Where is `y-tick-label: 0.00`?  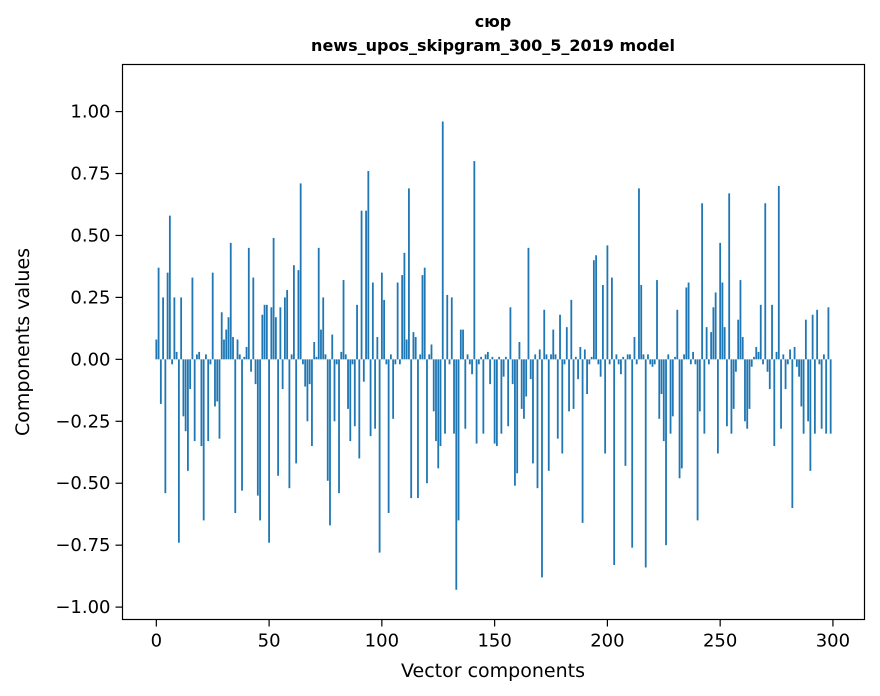 y-tick-label: 0.00 is located at coordinates (90, 359).